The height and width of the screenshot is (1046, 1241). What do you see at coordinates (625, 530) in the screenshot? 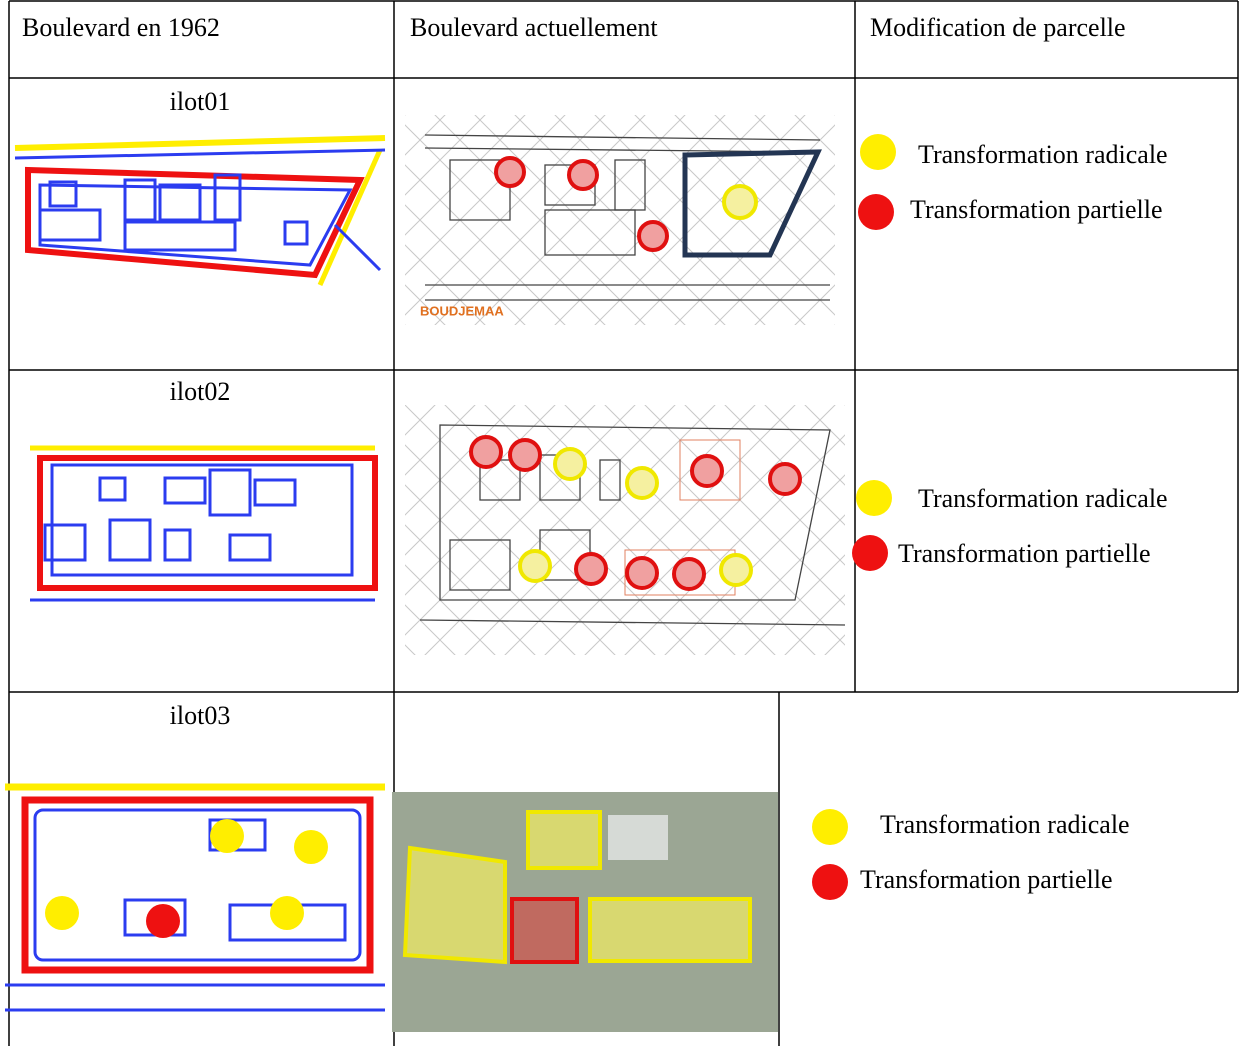
I see `map-now` at bounding box center [625, 530].